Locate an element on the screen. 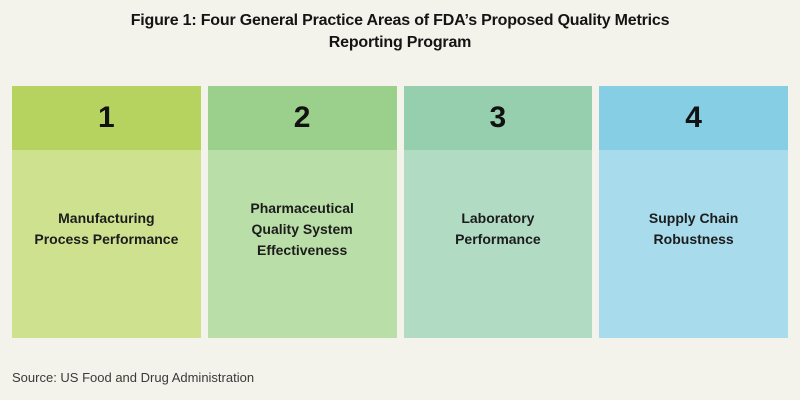 Image resolution: width=800 pixels, height=400 pixels. practice-area-1-header: 1 is located at coordinates (106, 118).